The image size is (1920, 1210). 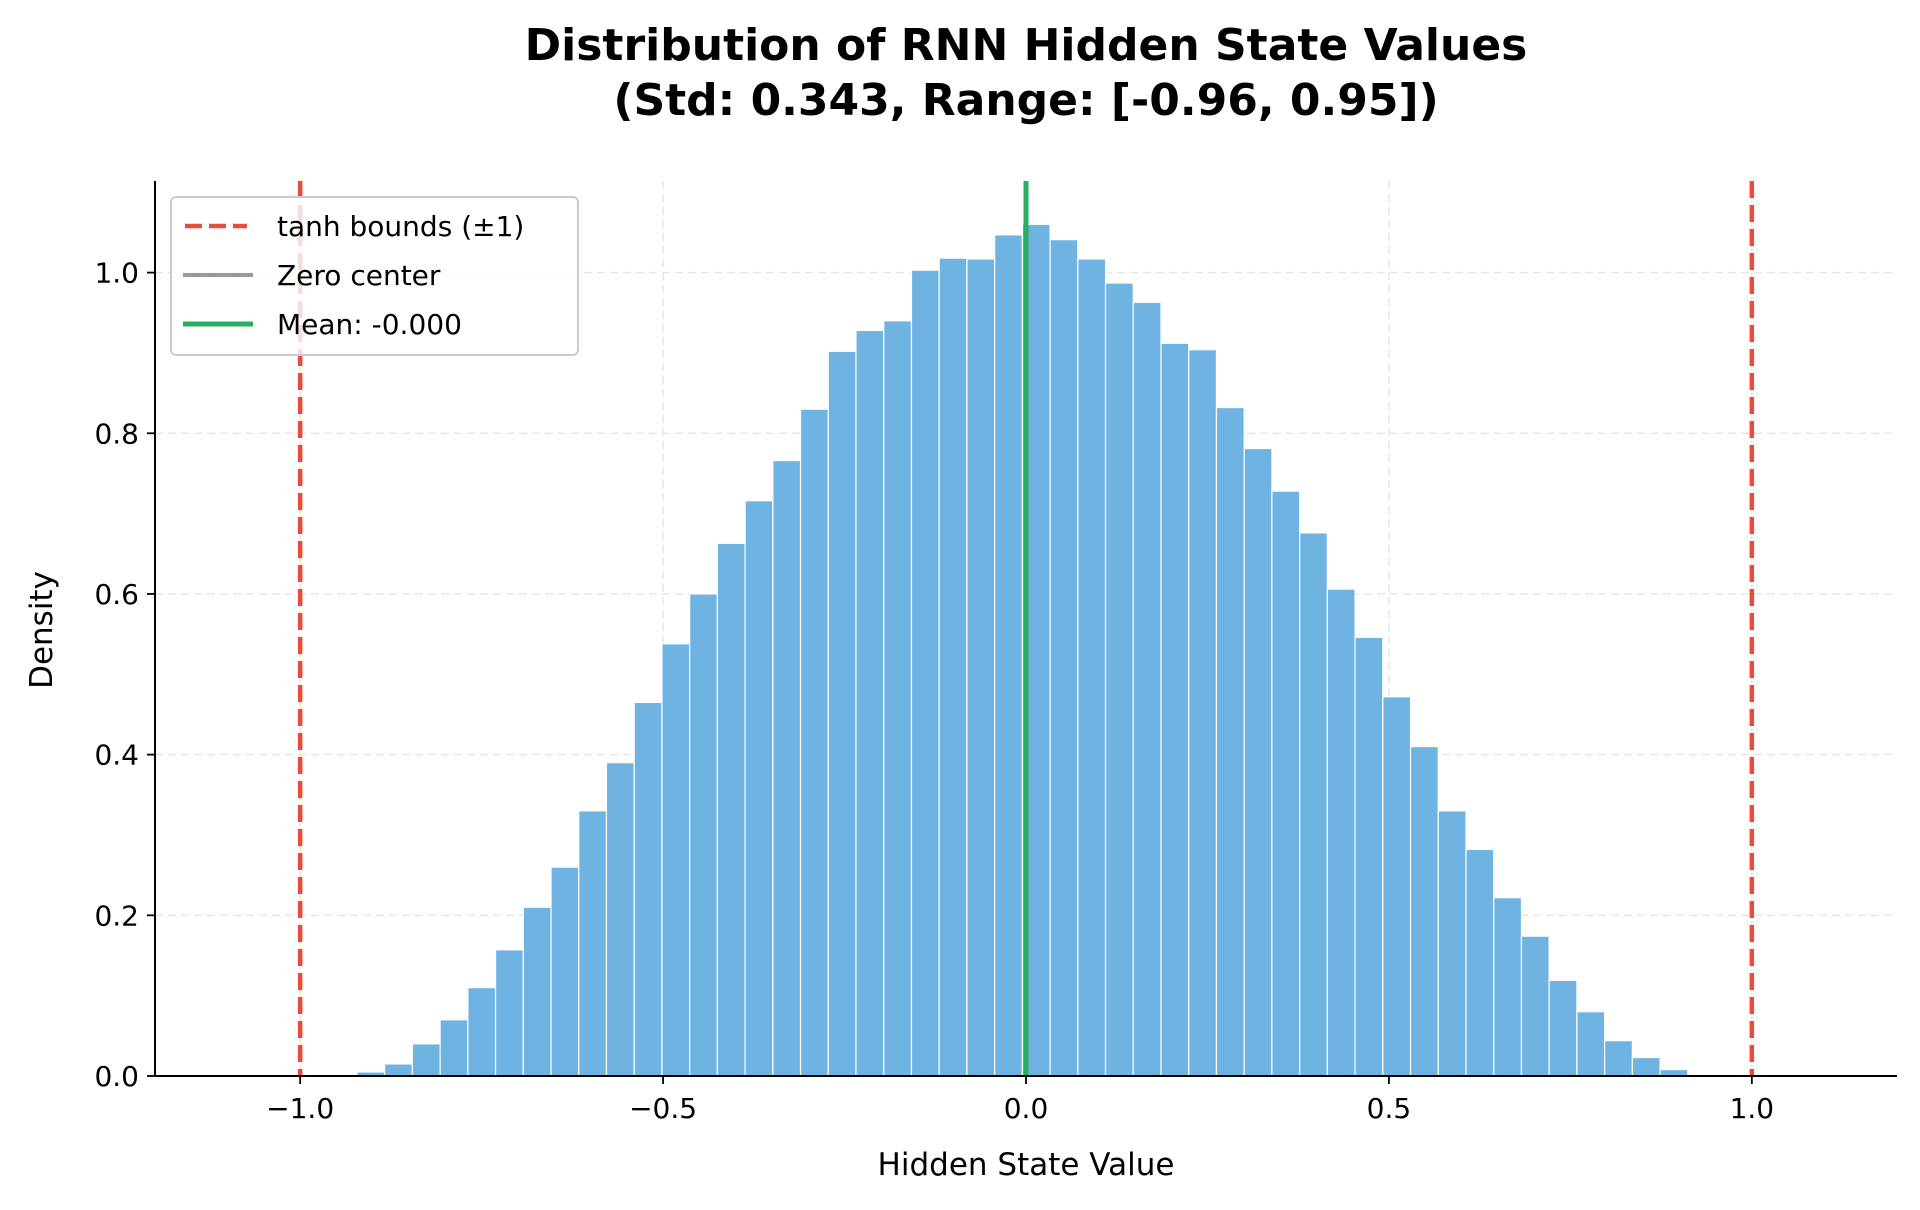 I want to click on legend-label-mean: Mean: -0.000, so click(x=369, y=324).